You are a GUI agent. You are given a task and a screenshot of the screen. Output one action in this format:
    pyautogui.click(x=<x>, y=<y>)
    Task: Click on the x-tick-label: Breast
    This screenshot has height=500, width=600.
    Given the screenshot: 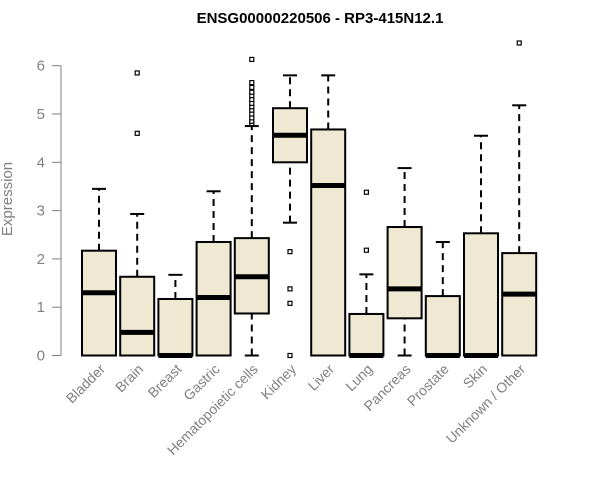 What is the action you would take?
    pyautogui.click(x=165, y=381)
    